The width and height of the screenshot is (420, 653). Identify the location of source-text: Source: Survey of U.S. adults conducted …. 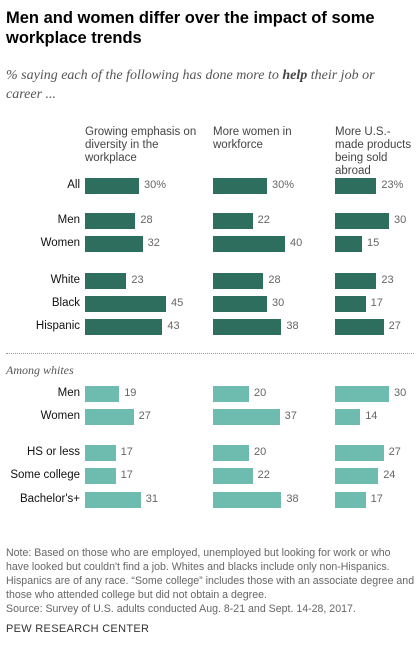
(181, 609).